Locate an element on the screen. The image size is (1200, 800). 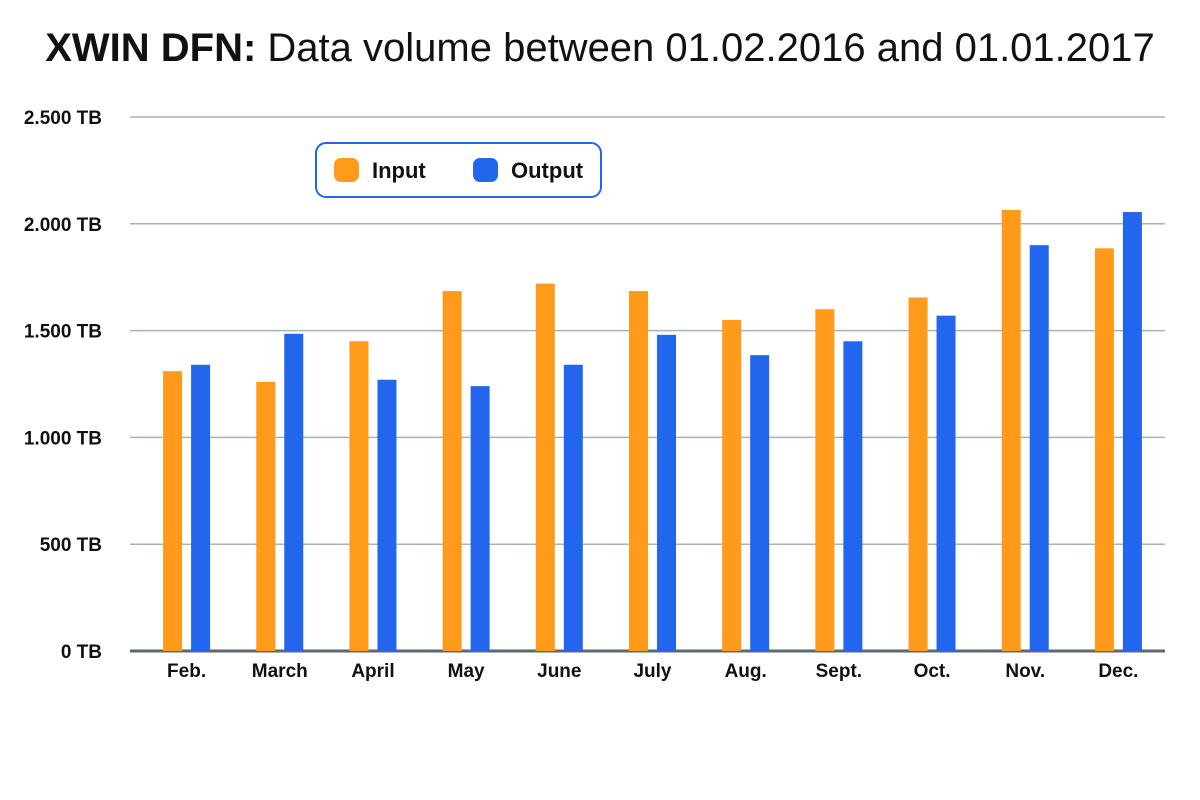
x-tick-label: March is located at coordinates (280, 671).